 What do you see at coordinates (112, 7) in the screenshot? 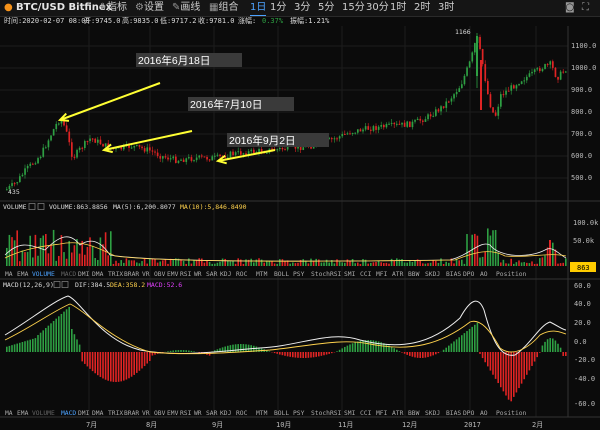
I see `indicator-button: ⚘指标` at bounding box center [112, 7].